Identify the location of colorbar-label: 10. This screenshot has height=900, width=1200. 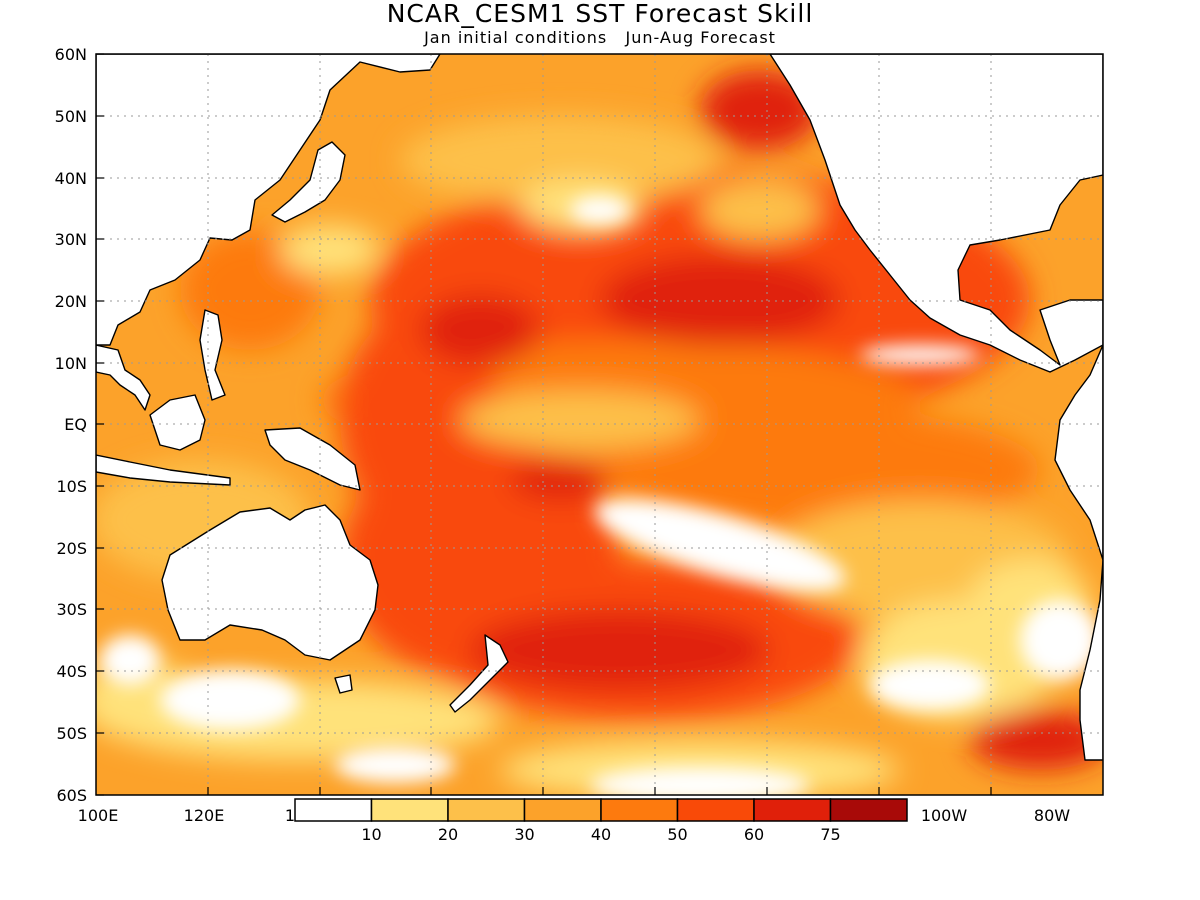
(371, 834).